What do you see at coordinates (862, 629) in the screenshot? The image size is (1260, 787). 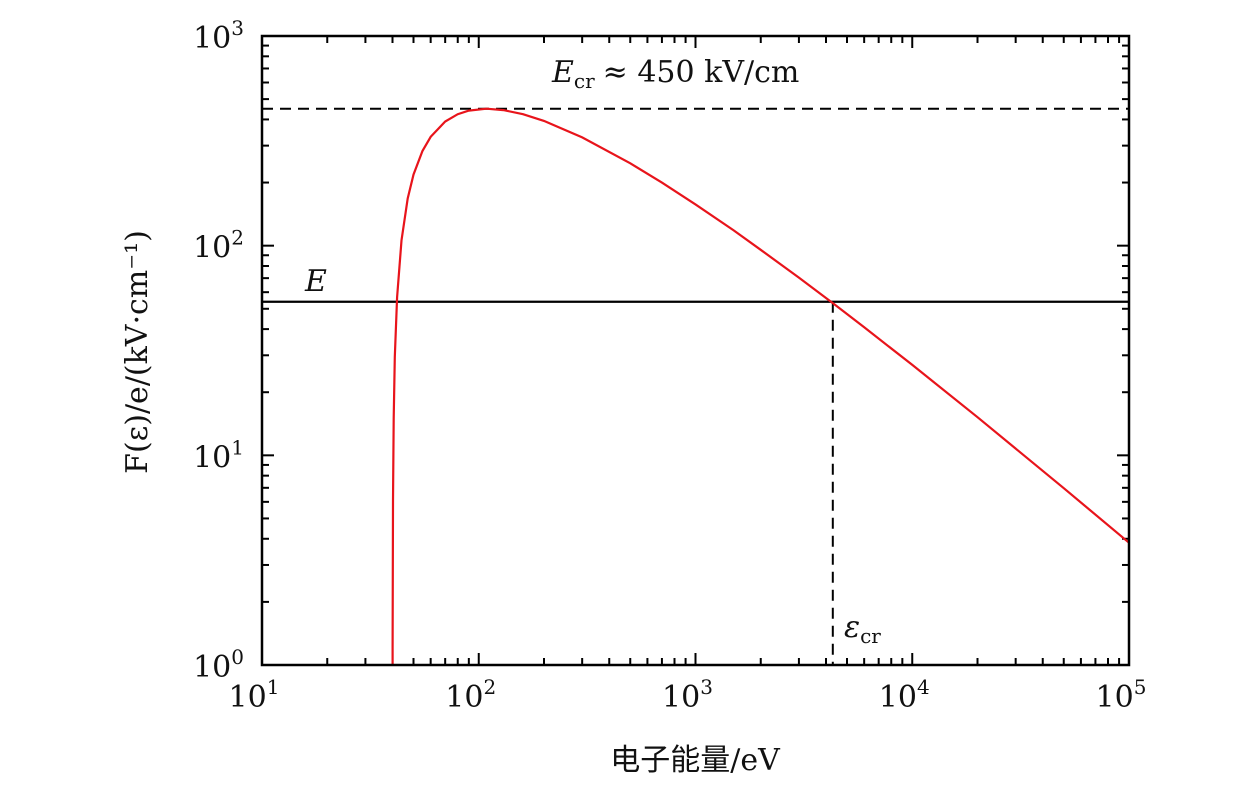 I see `annotation-eps-cr: εcr` at bounding box center [862, 629].